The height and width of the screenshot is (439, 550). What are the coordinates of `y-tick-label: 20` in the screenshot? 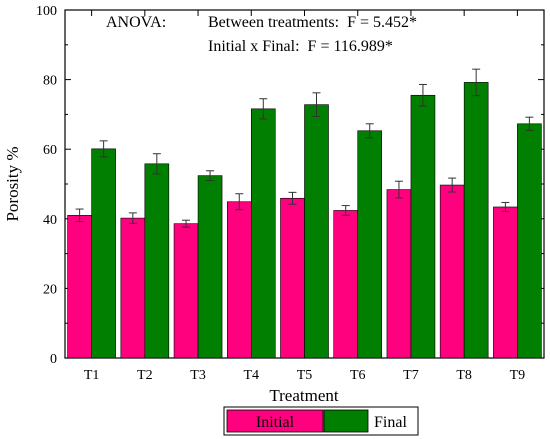 It's located at (50, 289).